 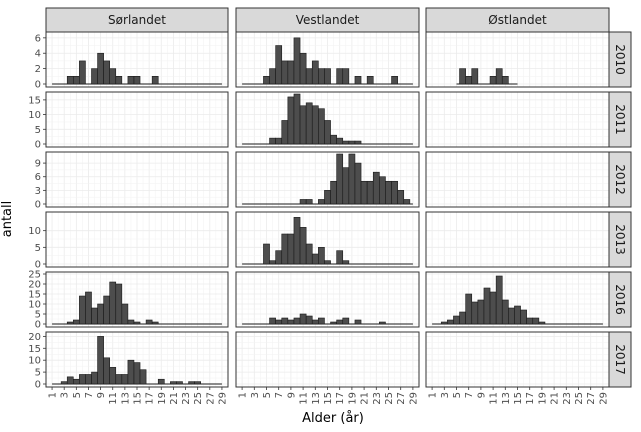 What do you see at coordinates (7, 219) in the screenshot?
I see `y-axis-title: antall` at bounding box center [7, 219].